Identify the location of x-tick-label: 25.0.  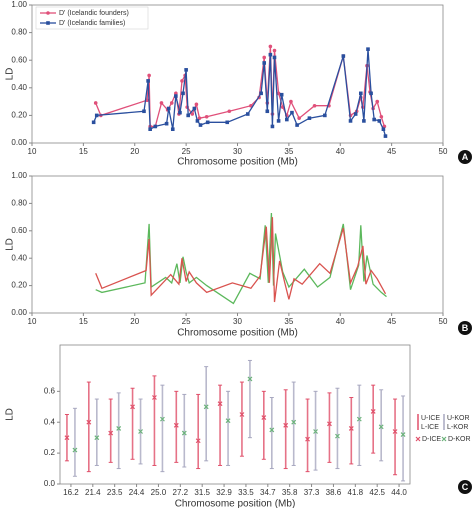
(159, 492).